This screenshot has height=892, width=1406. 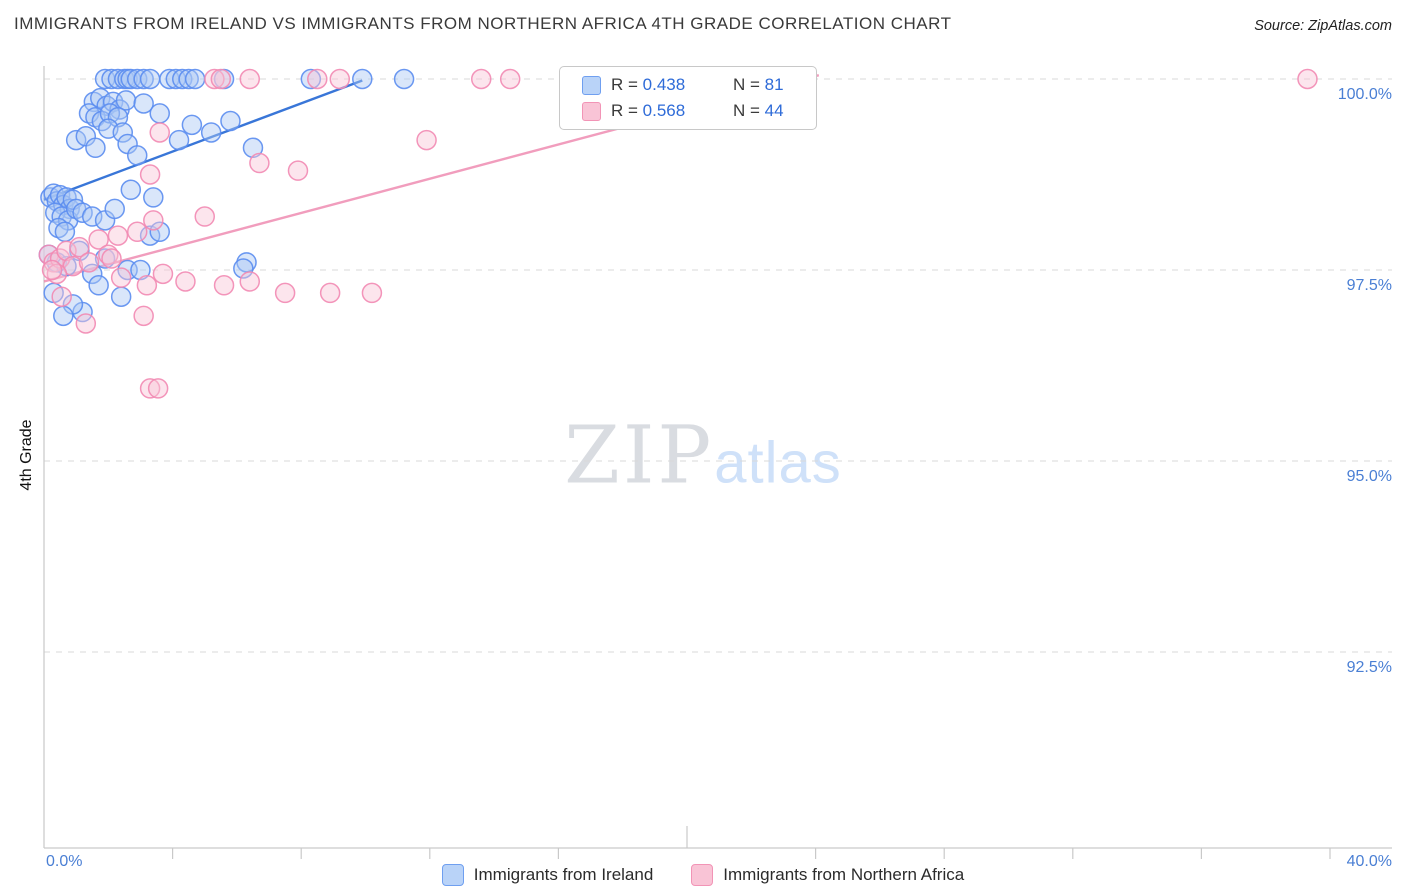 What do you see at coordinates (1364, 94) in the screenshot?
I see `y-tick-label-100: 100.0%` at bounding box center [1364, 94].